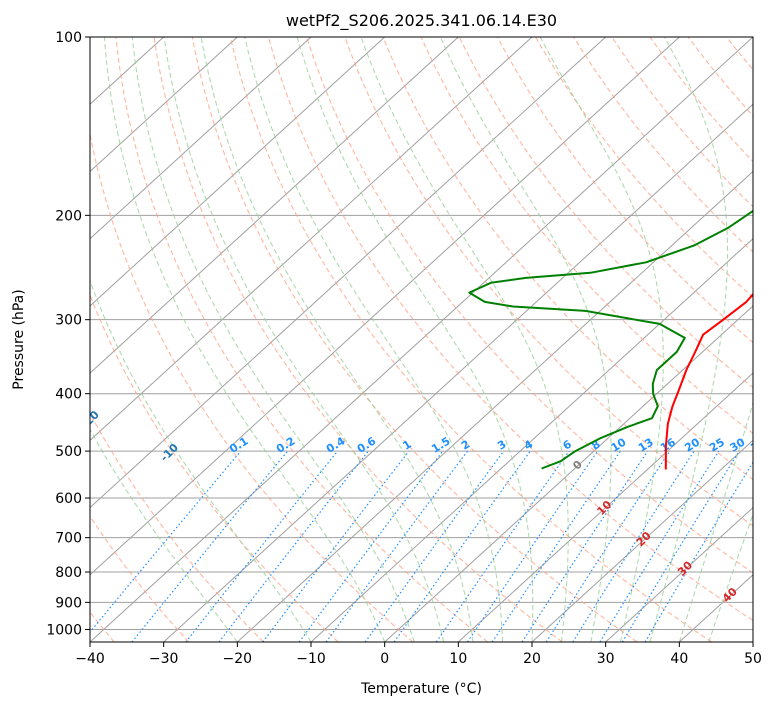  Describe the element at coordinates (532, 659) in the screenshot. I see `x-tick-label: 20` at that location.